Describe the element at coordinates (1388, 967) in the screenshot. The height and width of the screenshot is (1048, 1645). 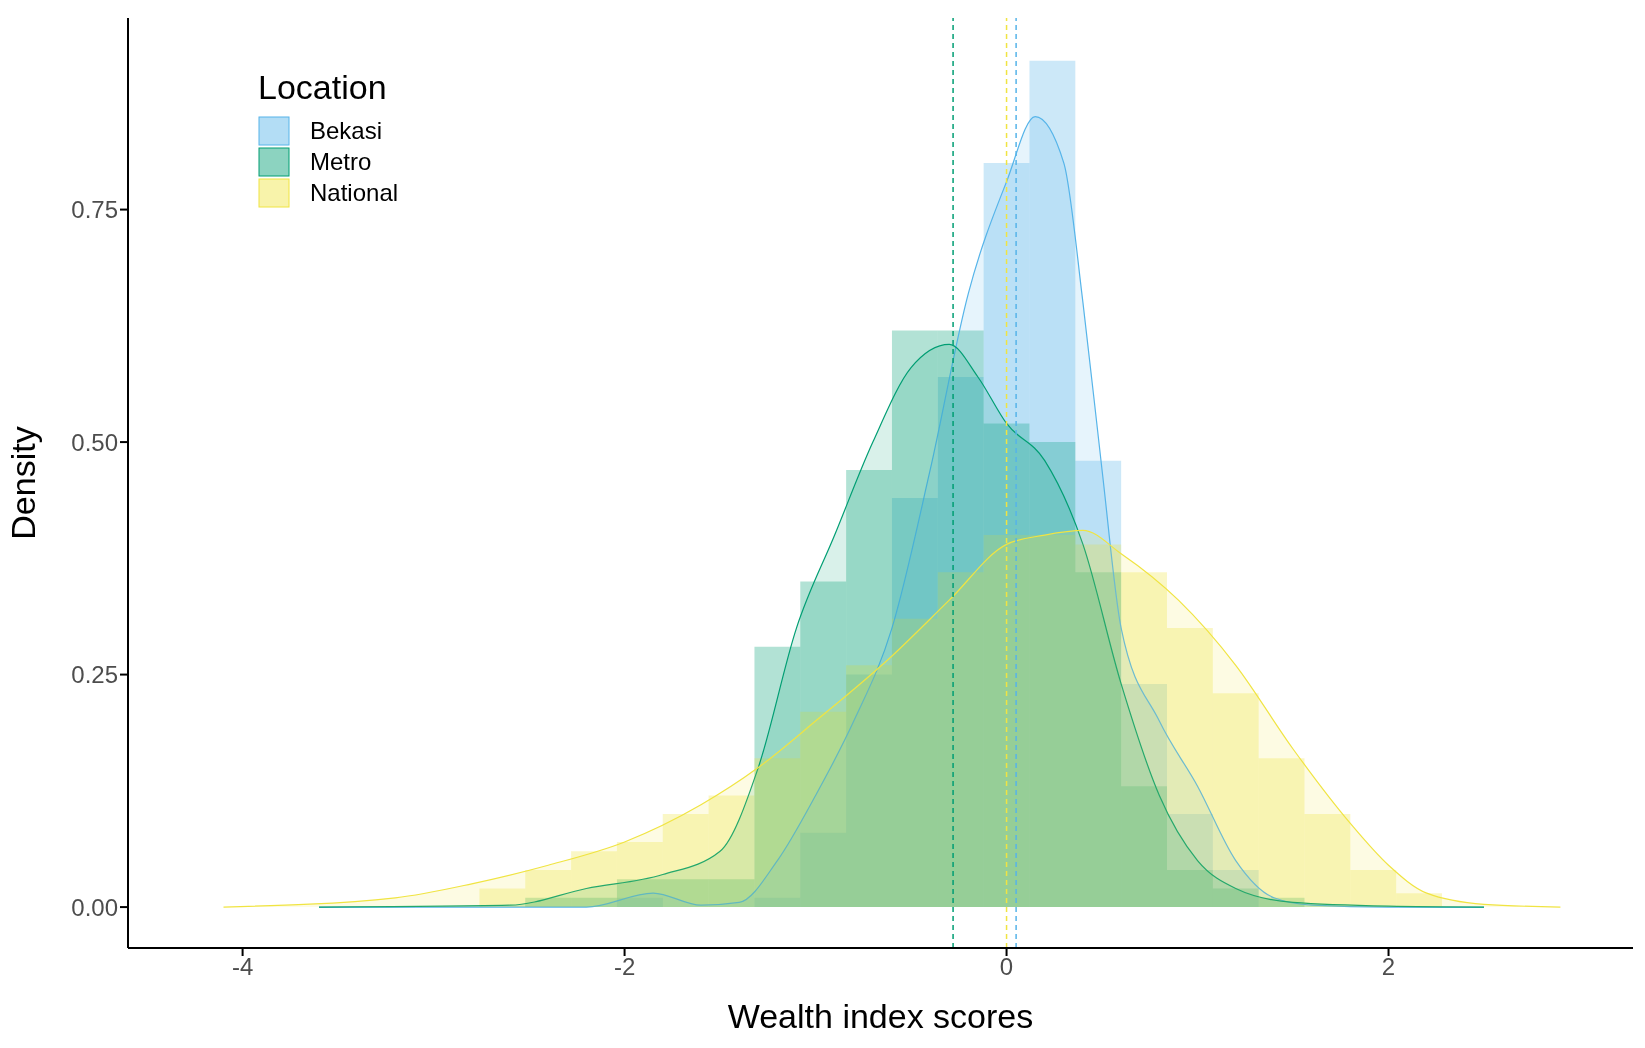
I see `x-tick-label: 2` at that location.